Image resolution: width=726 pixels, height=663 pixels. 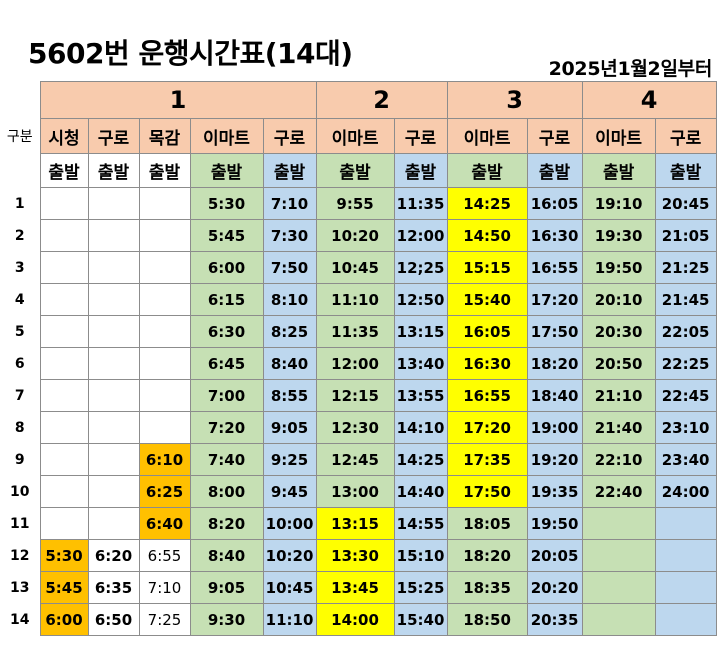 What do you see at coordinates (685, 331) in the screenshot?
I see `time-cell: 22:05` at bounding box center [685, 331].